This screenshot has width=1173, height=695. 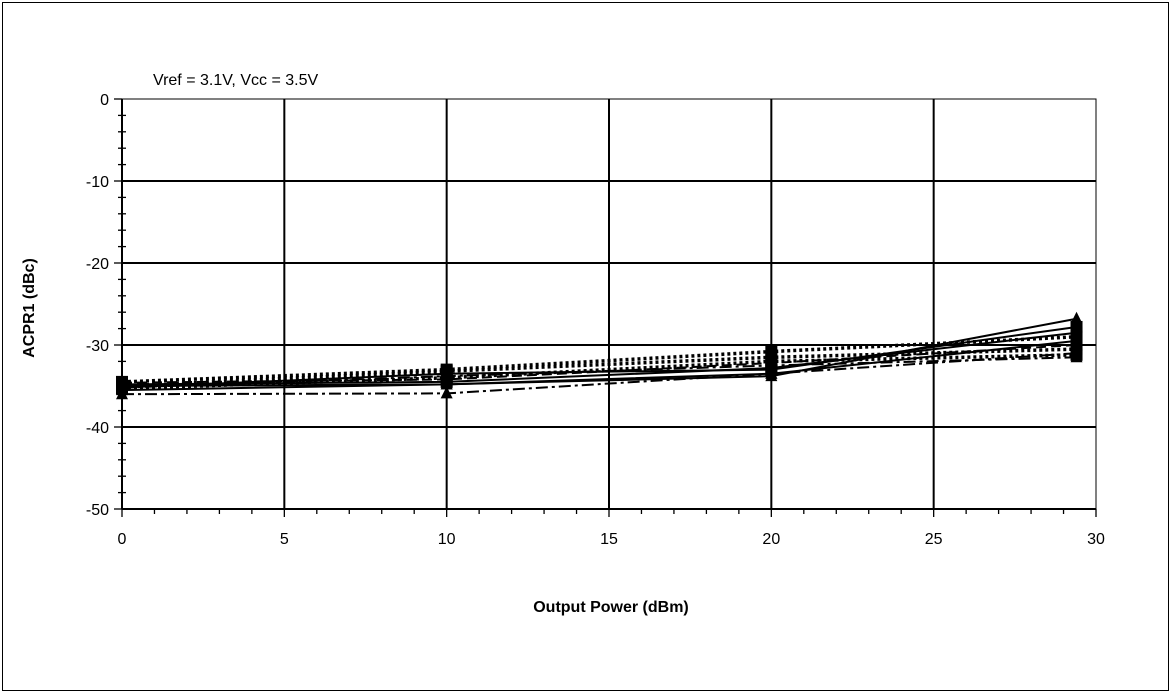 I want to click on series-layer, so click(x=599, y=355).